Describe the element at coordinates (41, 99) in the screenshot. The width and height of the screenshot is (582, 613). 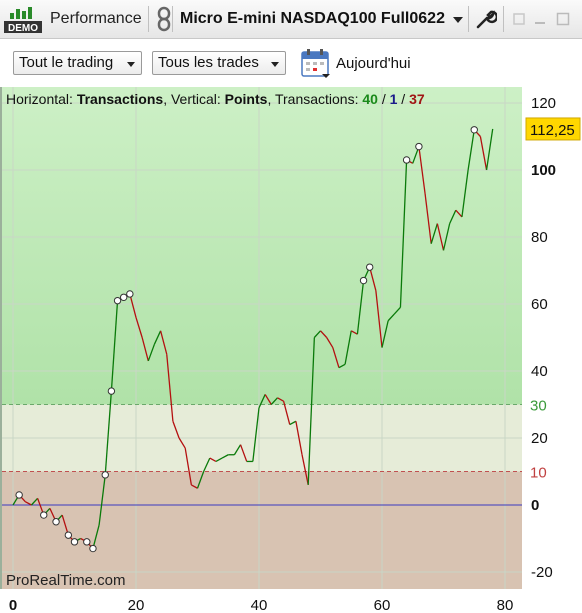
I see `info-prefix: Horizontal:` at that location.